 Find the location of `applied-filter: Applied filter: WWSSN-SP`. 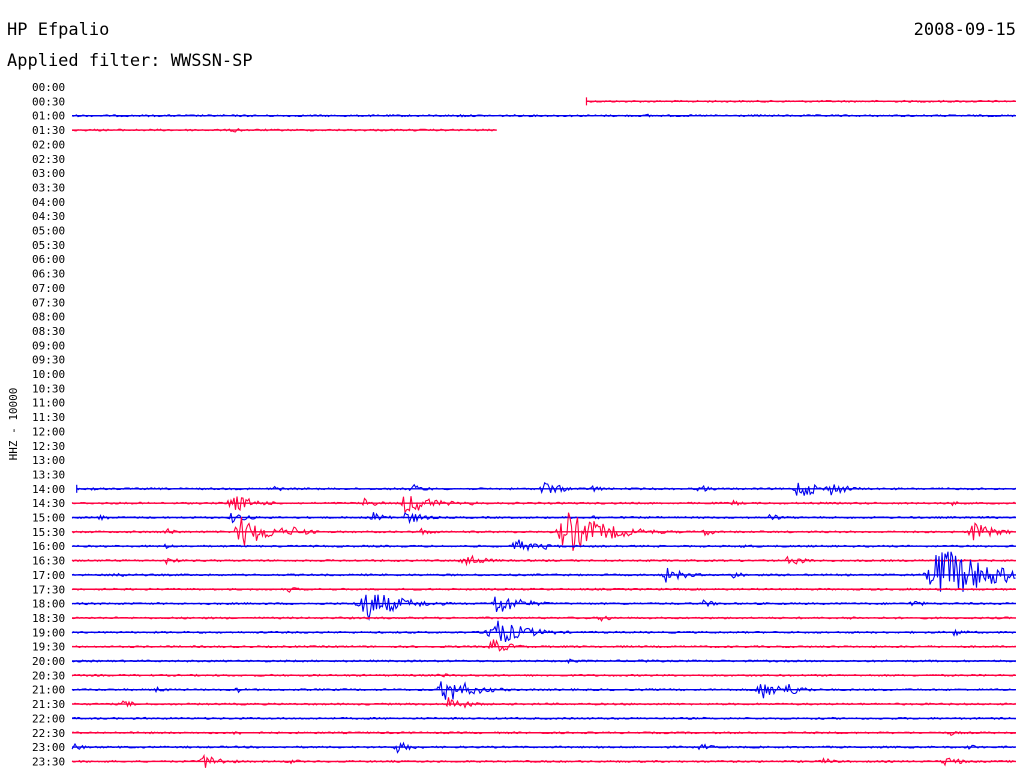

applied-filter: Applied filter: WWSSN-SP is located at coordinates (130, 61).